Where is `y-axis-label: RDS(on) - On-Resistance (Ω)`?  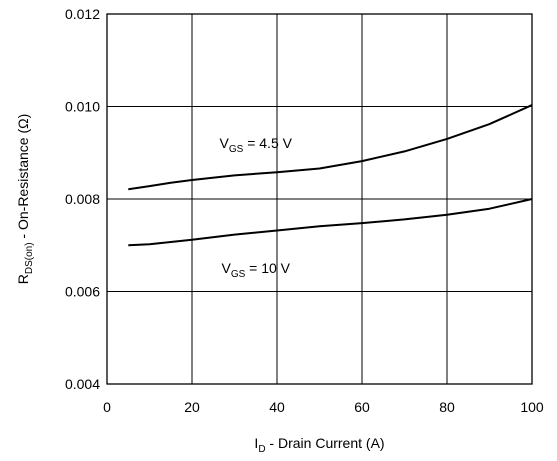
y-axis-label: RDS(on) - On-Resistance (Ω) is located at coordinates (25, 199).